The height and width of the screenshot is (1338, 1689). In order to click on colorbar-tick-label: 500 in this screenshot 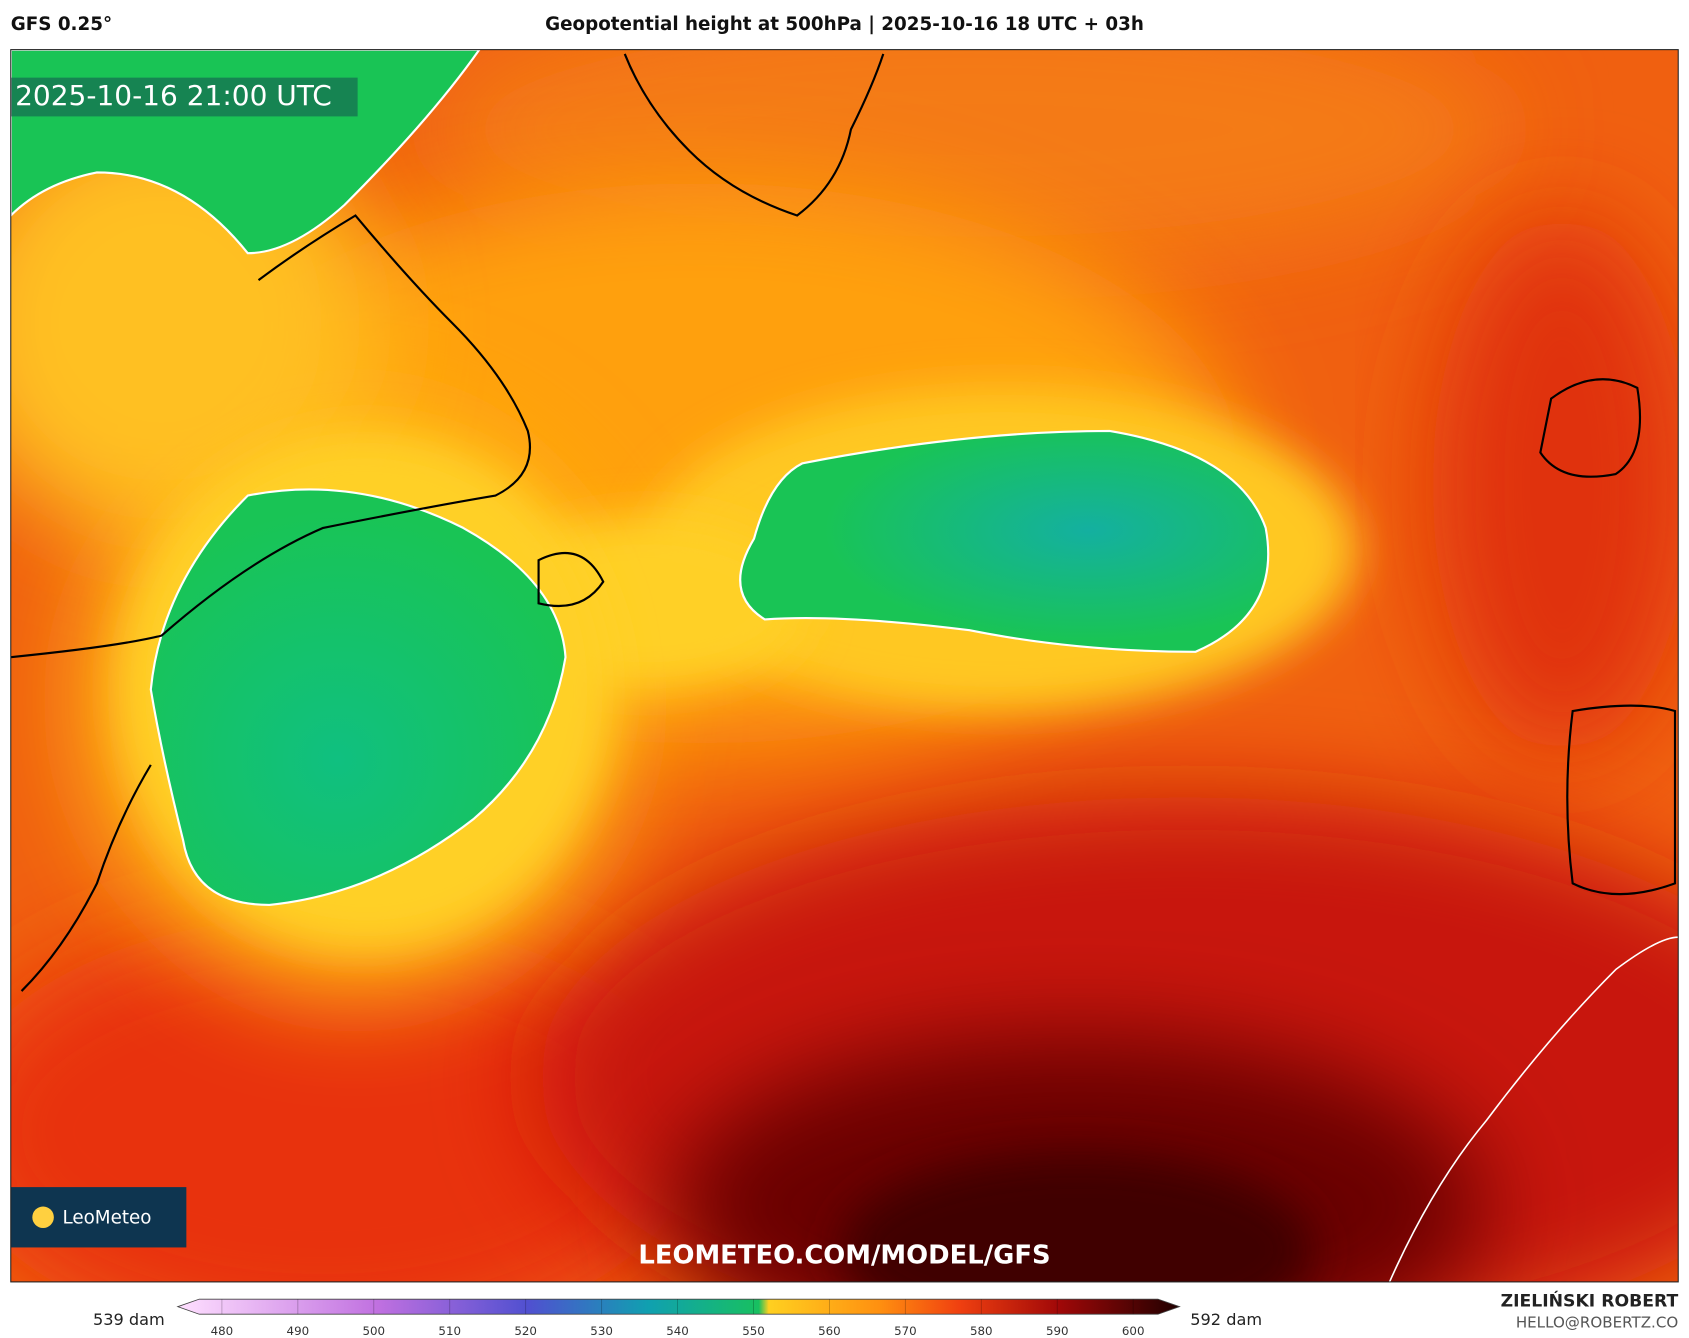, I will do `click(373, 1331)`.